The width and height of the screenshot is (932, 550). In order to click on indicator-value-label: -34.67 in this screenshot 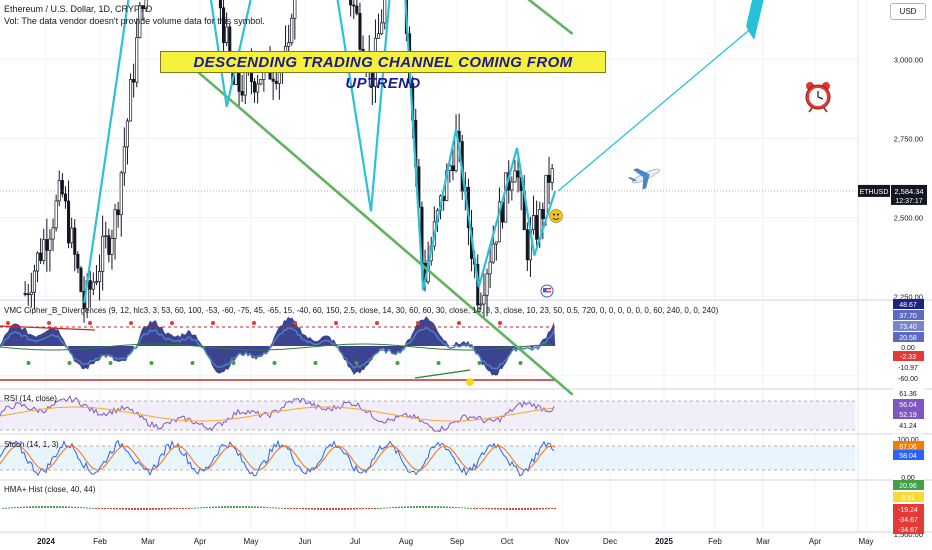, I will do `click(908, 530)`.